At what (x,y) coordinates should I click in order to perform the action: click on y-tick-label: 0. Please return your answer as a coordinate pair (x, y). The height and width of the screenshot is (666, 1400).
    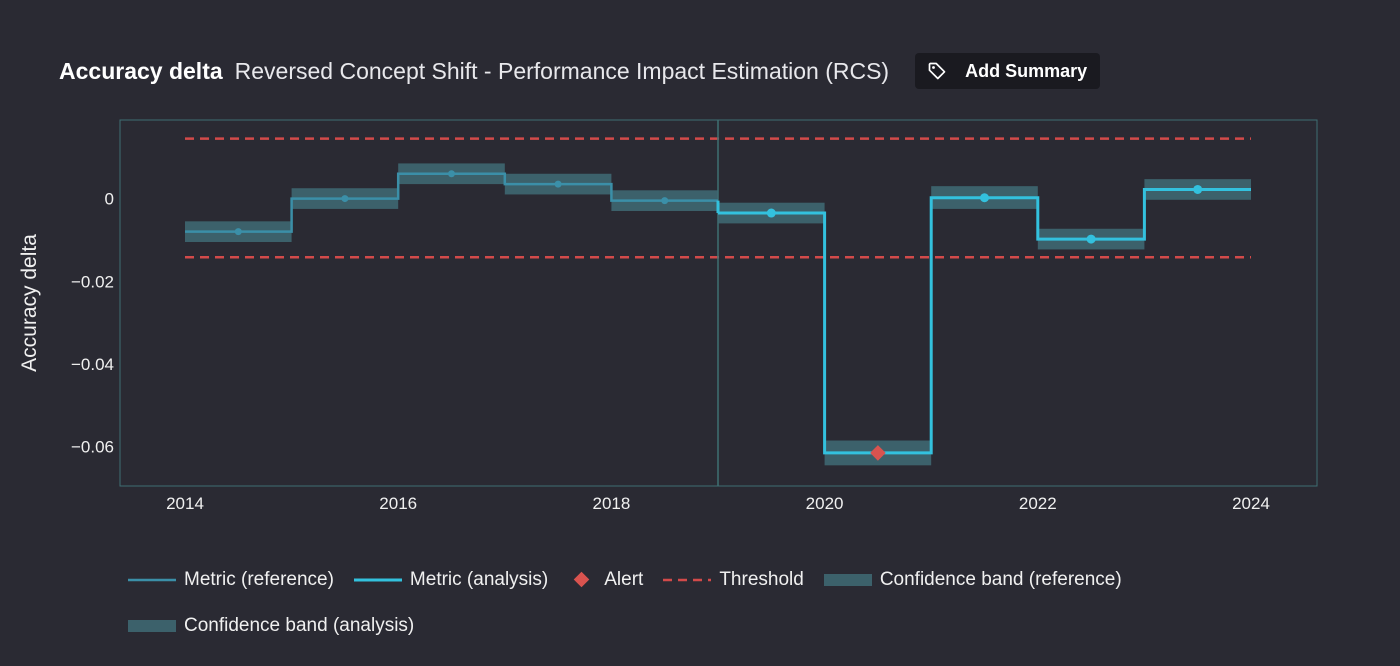
    Looking at the image, I should click on (109, 199).